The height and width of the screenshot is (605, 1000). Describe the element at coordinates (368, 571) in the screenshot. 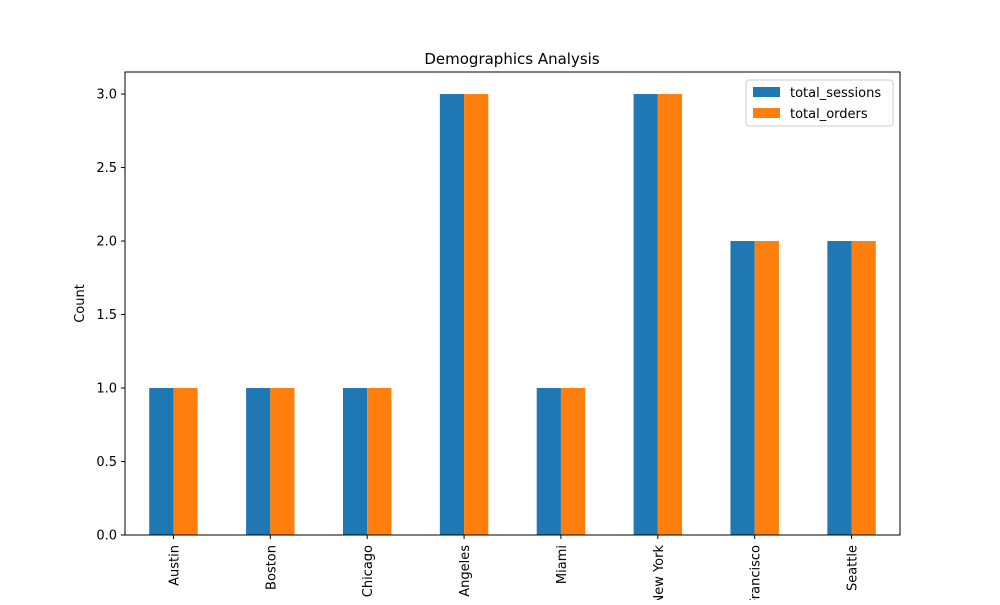

I see `x-tick-label: Chicago` at that location.